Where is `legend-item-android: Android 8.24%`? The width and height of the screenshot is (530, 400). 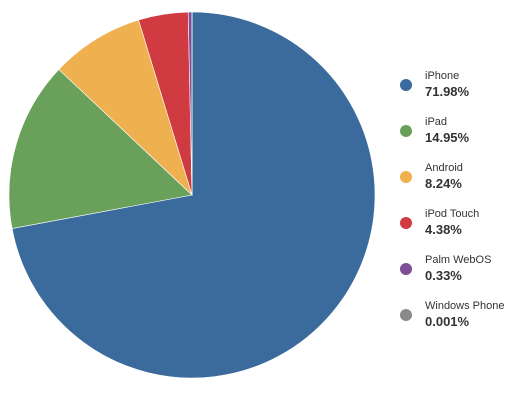
legend-item-android: Android 8.24% is located at coordinates (463, 185).